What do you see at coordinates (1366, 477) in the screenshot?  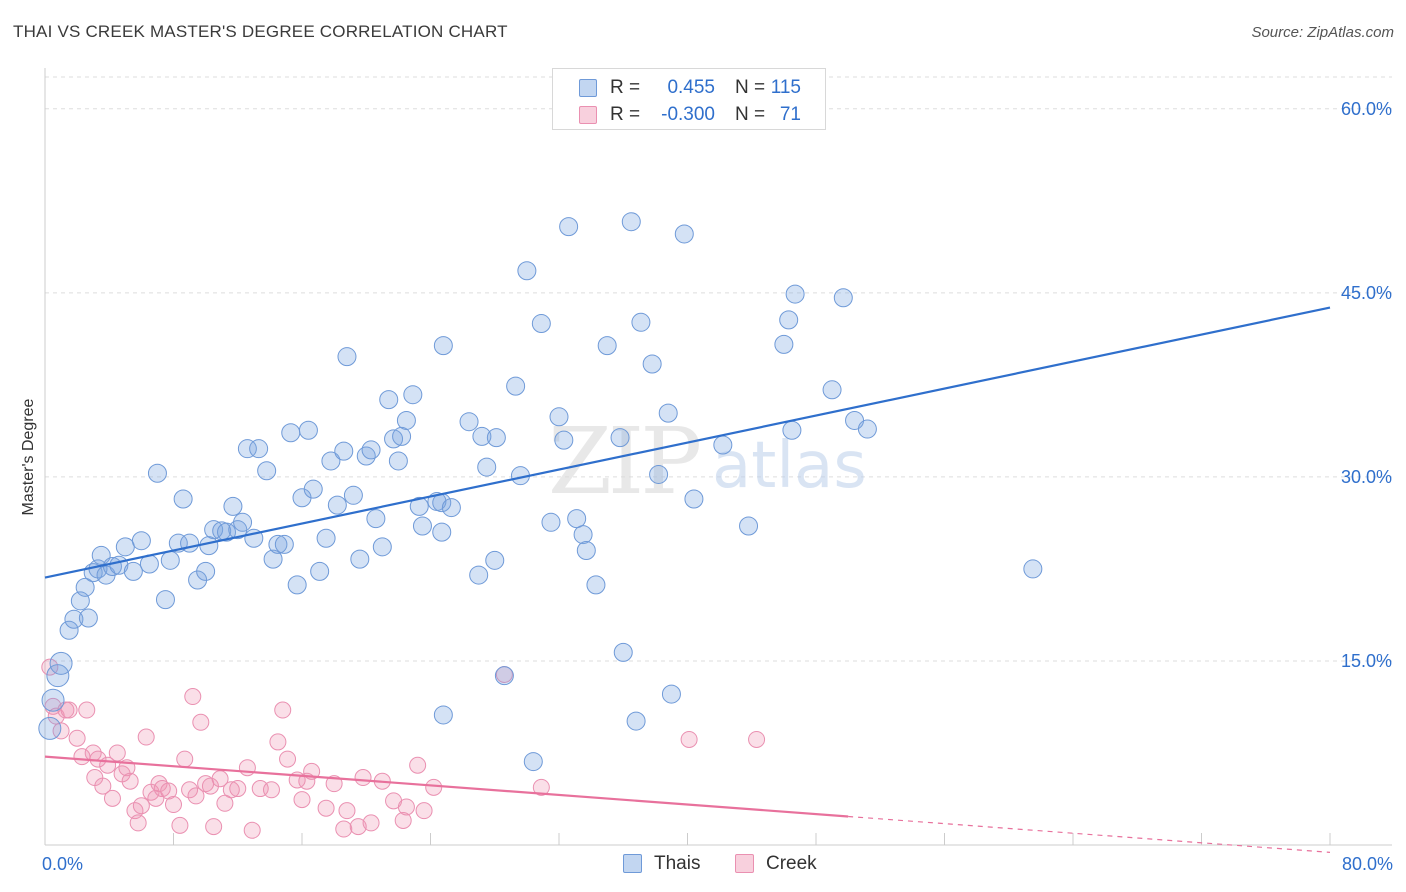 I see `y-tick-label: 30.0%` at bounding box center [1366, 477].